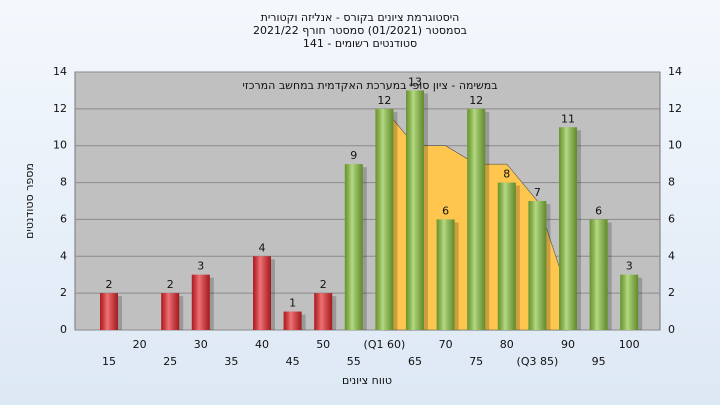 Image resolution: width=720 pixels, height=405 pixels. I want to click on x-tick-label: 40, so click(262, 344).